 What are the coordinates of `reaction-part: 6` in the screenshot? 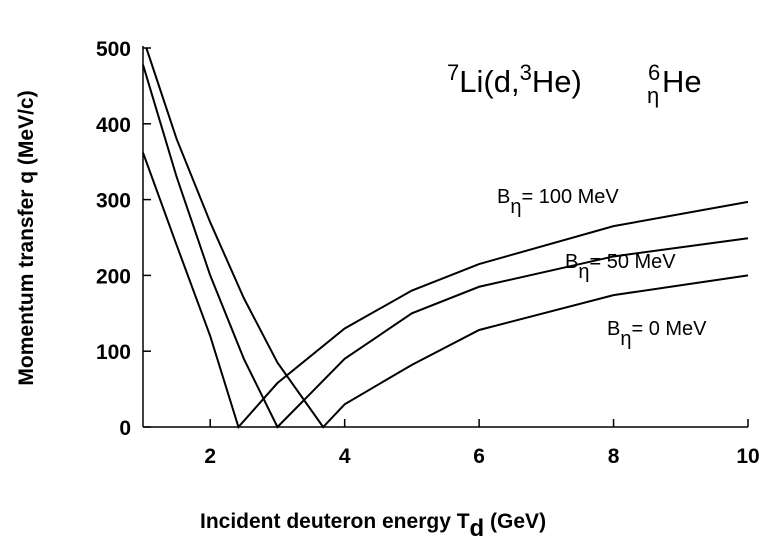 It's located at (654, 72).